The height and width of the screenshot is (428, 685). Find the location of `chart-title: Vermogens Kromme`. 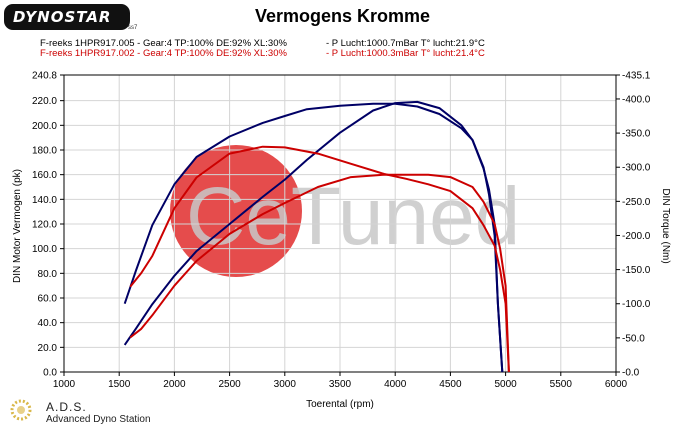

chart-title: Vermogens Kromme is located at coordinates (342, 16).